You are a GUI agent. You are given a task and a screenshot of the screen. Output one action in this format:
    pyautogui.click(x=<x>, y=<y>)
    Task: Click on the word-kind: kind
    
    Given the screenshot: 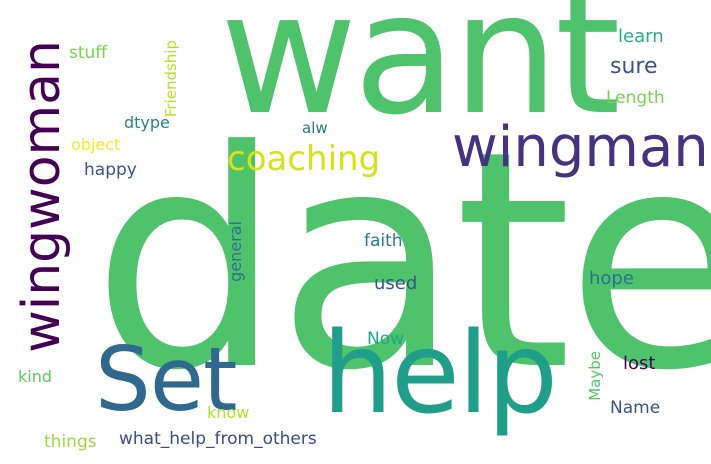 What is the action you would take?
    pyautogui.click(x=35, y=376)
    